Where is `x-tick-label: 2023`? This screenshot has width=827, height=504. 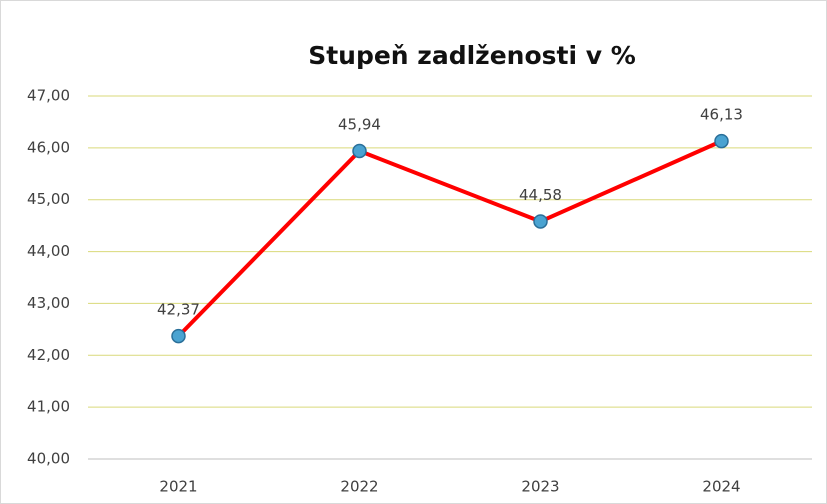
x-tick-label: 2023 is located at coordinates (540, 487).